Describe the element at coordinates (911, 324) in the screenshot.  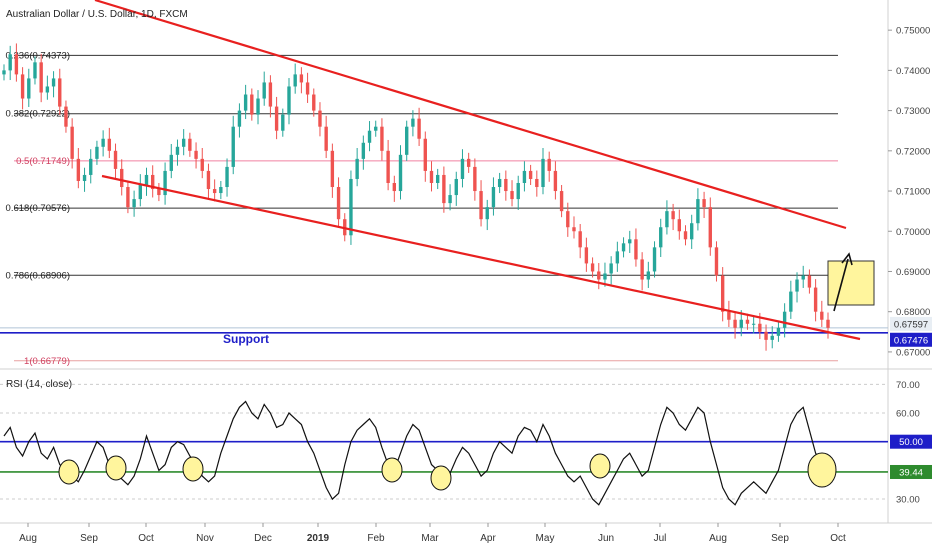
I see `price-label-text: 0.67597` at that location.